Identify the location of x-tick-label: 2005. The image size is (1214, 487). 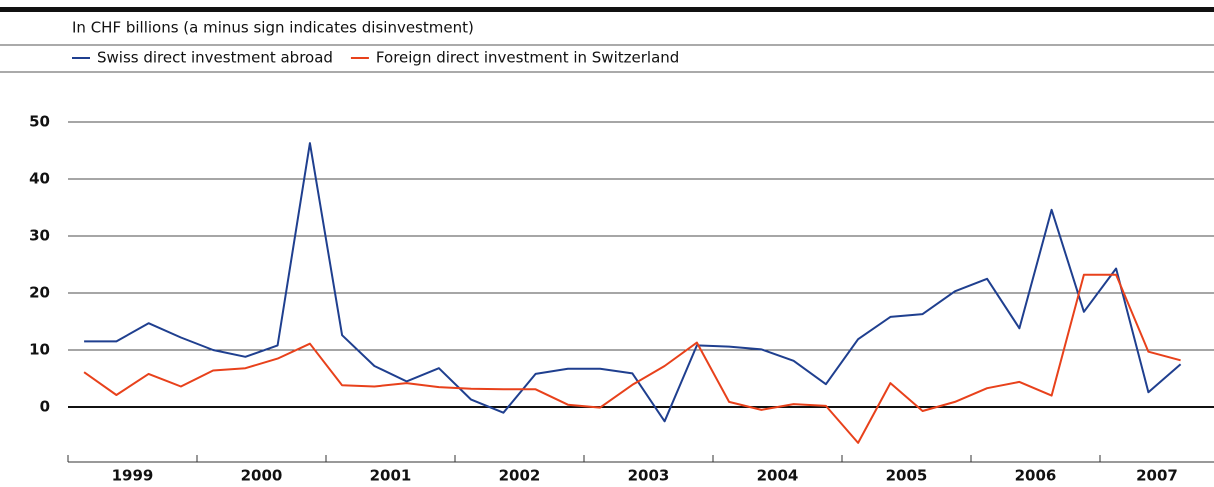
(907, 476).